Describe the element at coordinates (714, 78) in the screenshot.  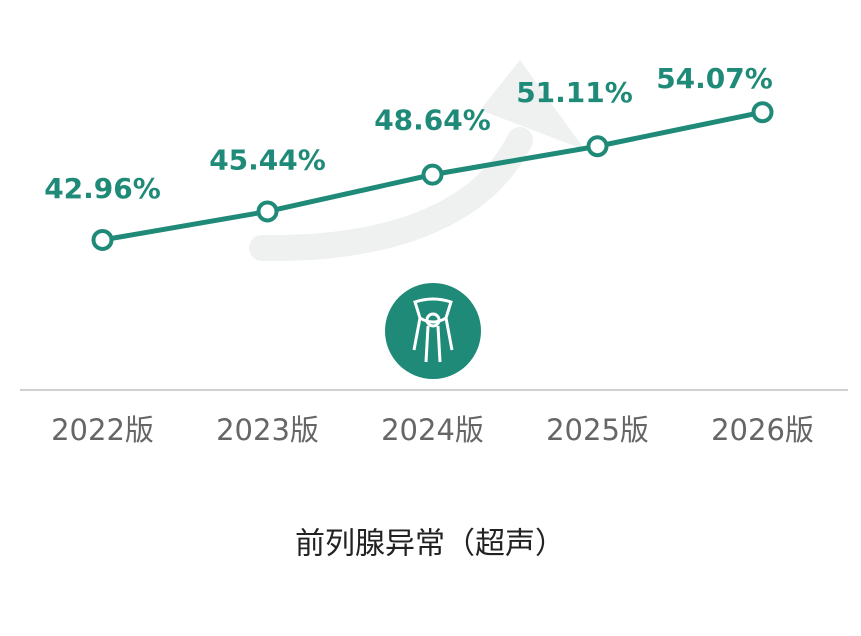
I see `value-label: 54.07%` at that location.